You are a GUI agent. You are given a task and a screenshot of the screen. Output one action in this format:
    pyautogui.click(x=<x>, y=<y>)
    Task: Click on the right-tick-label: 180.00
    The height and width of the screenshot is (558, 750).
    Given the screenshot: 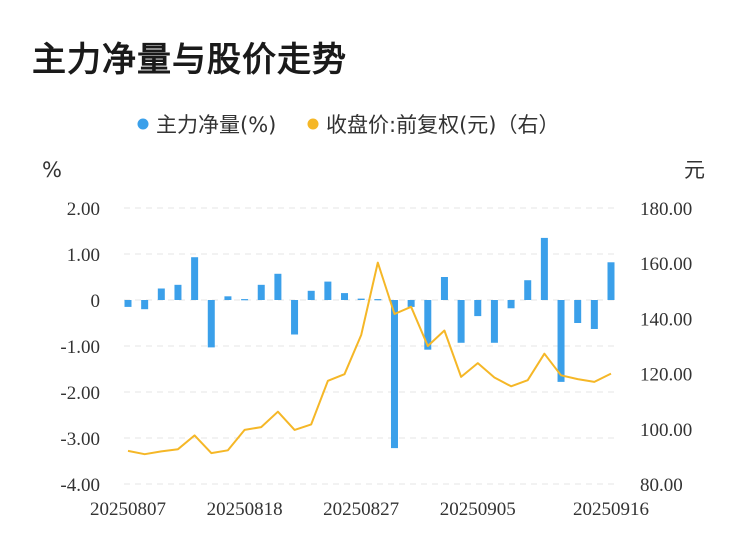 What is the action you would take?
    pyautogui.click(x=666, y=209)
    